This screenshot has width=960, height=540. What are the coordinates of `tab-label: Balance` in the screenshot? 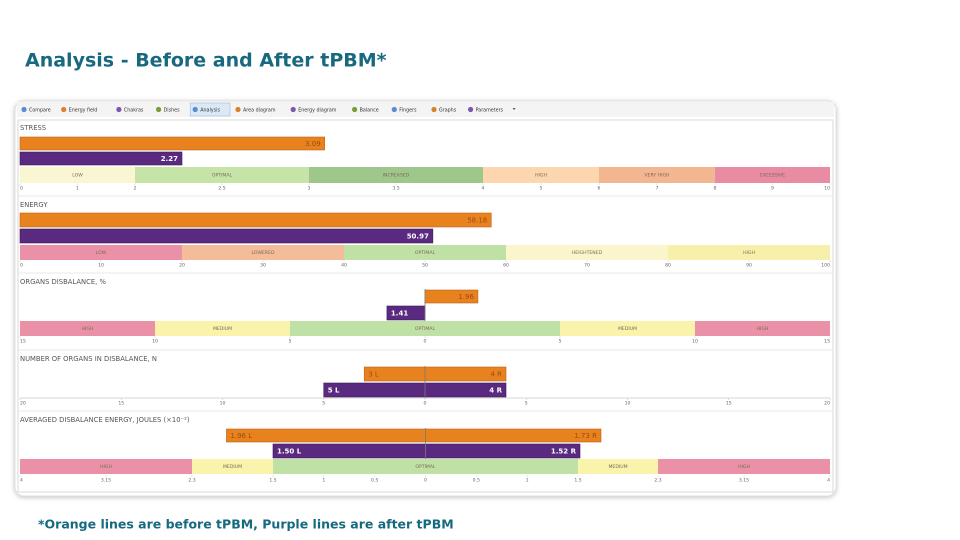 It's located at (369, 111).